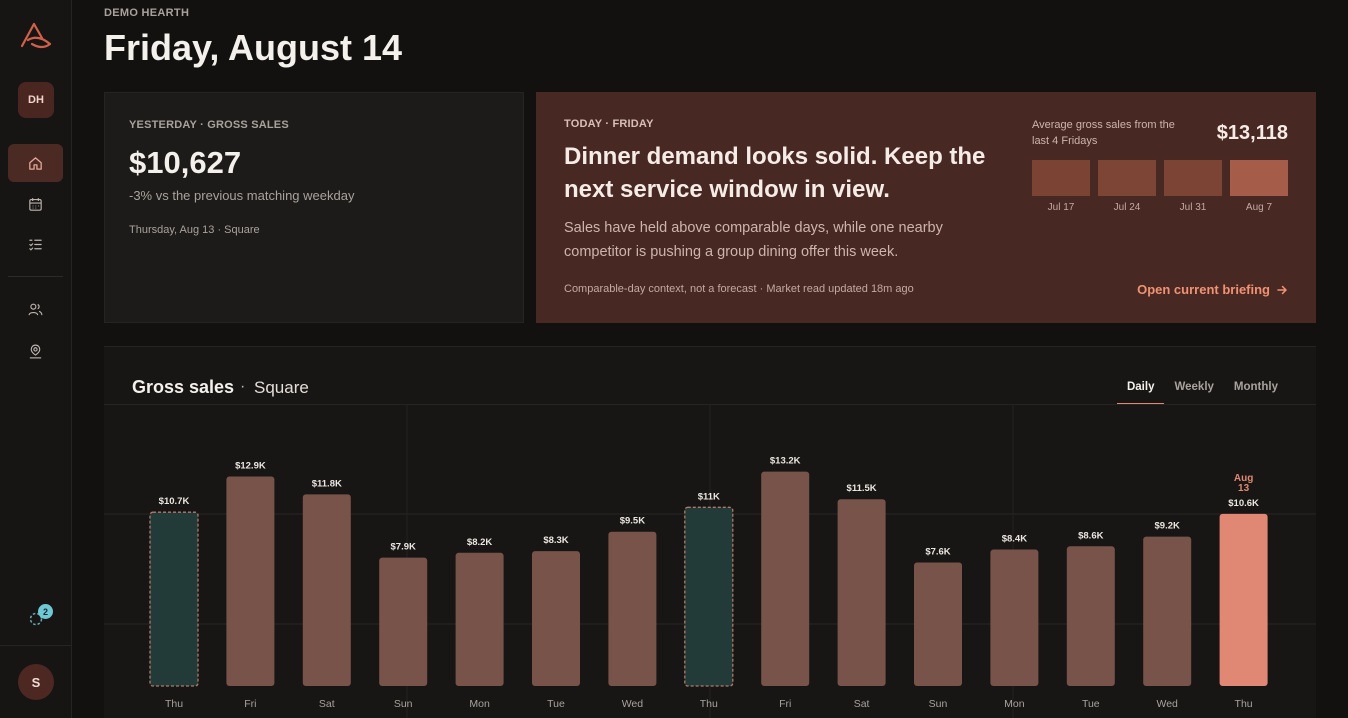  I want to click on bar-value-label: $10.7K, so click(174, 501).